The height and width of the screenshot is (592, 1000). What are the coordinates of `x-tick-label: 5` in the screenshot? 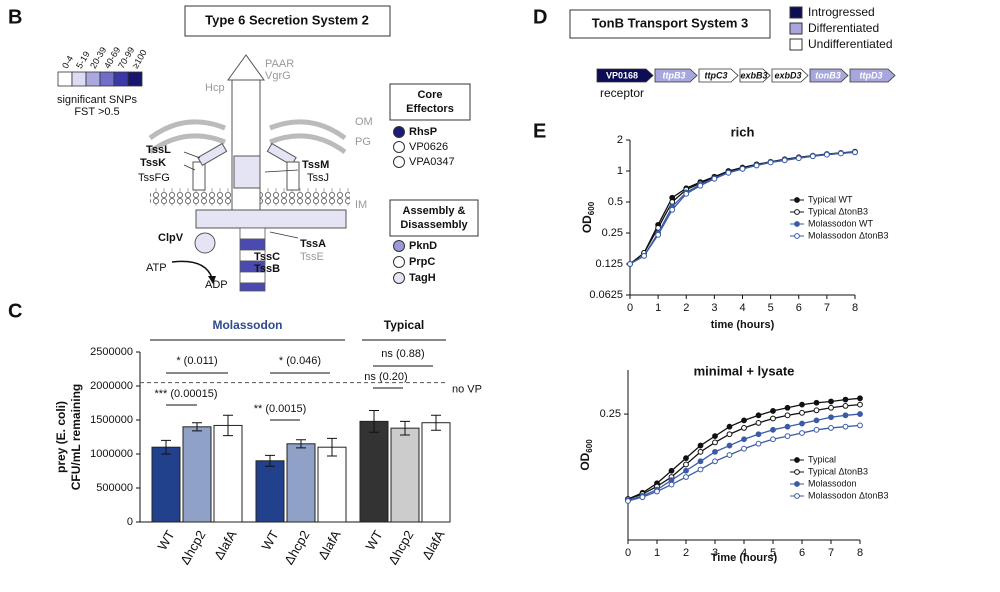 It's located at (773, 553).